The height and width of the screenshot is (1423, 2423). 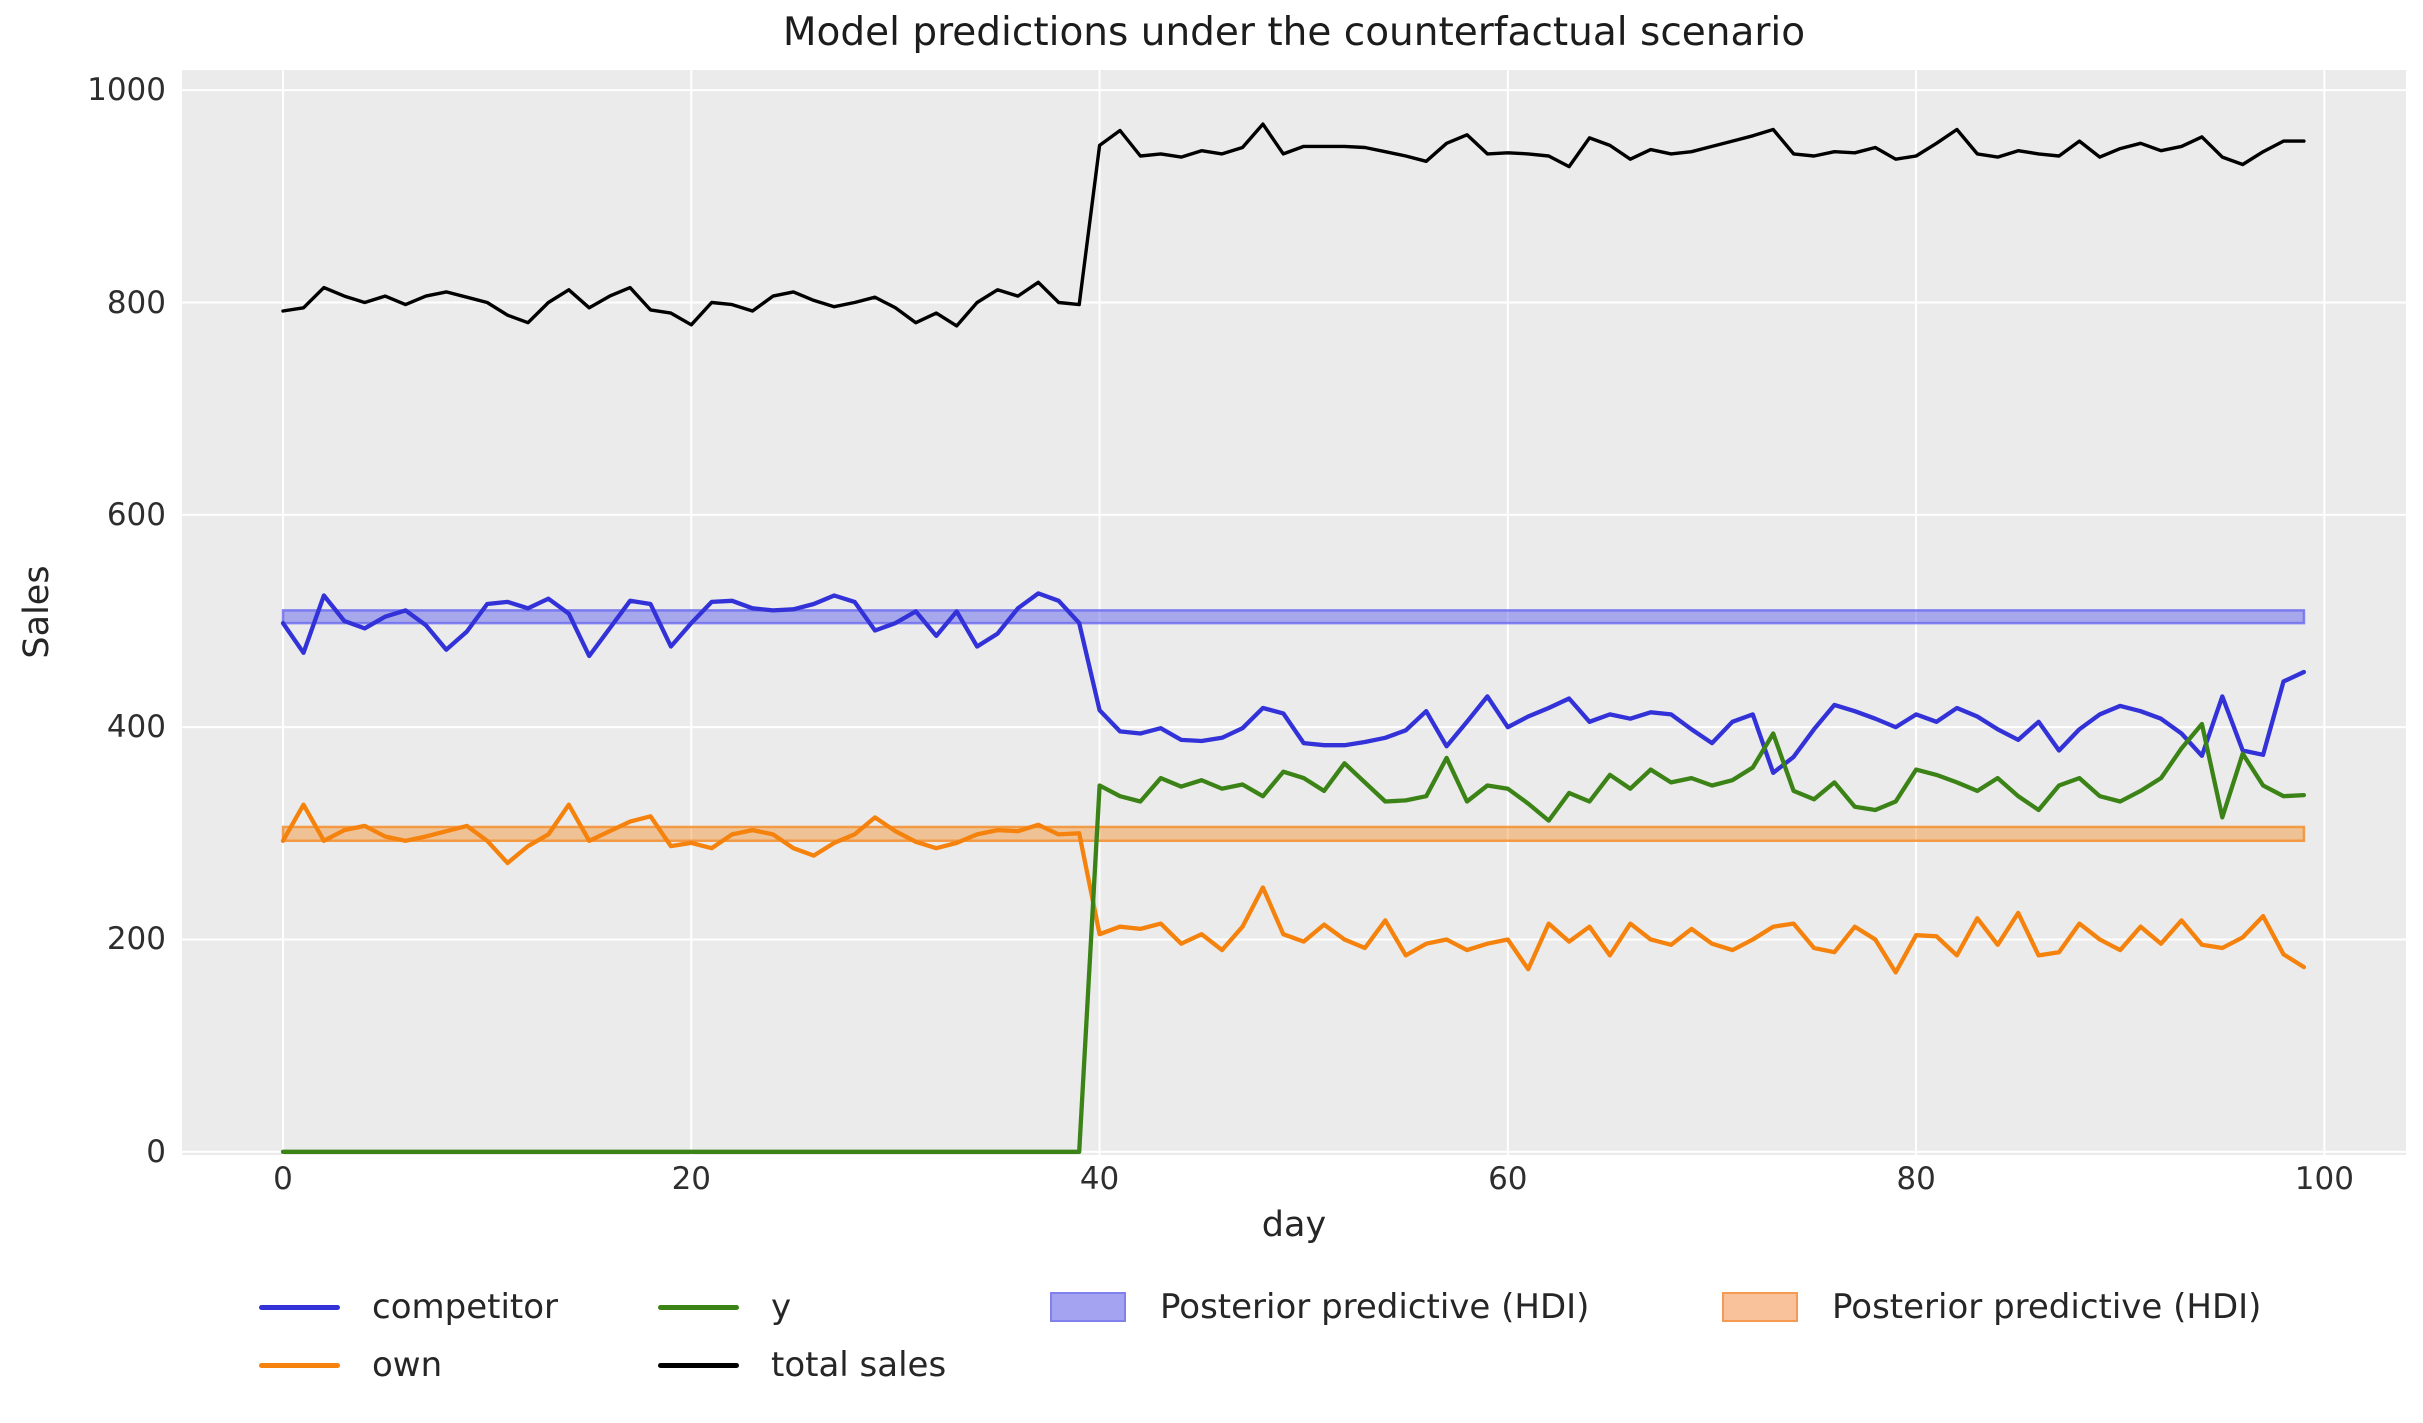 What do you see at coordinates (691, 1179) in the screenshot?
I see `x-tick-label: 20` at bounding box center [691, 1179].